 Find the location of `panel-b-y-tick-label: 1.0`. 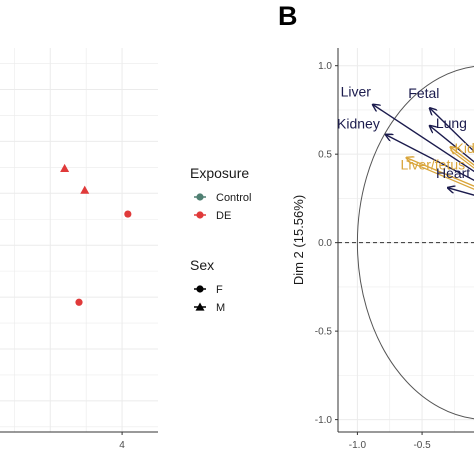

panel-b-y-tick-label: 1.0 is located at coordinates (325, 66).